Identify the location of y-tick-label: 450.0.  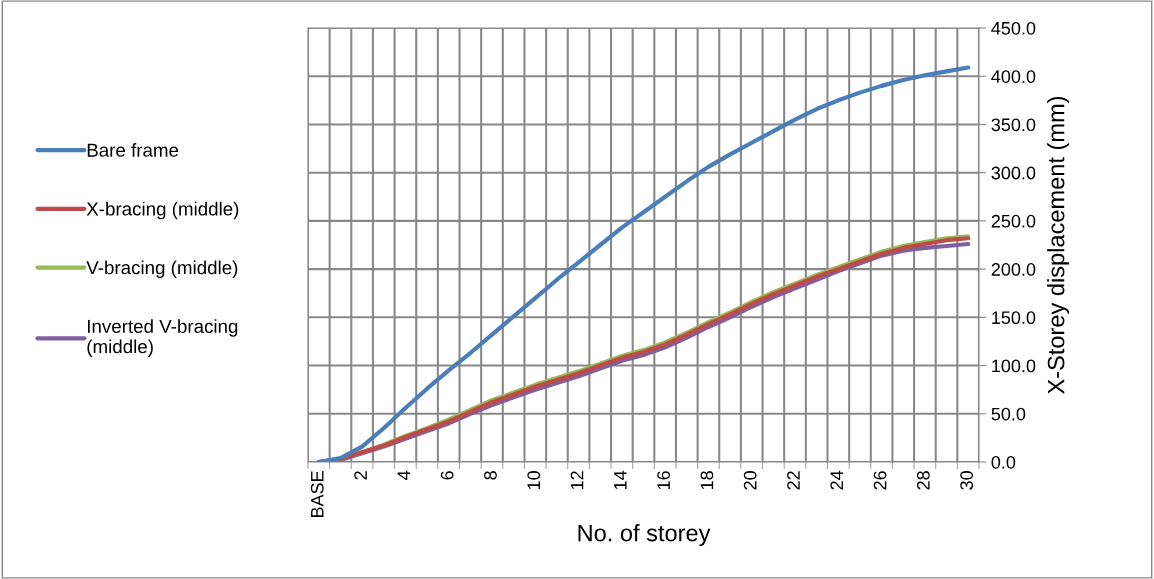
(1013, 28).